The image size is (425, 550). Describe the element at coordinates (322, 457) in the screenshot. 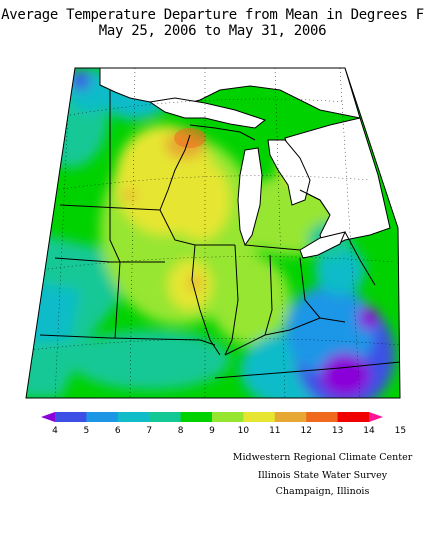

I see `credit-line1: Midwestern Regional Climate Center` at that location.